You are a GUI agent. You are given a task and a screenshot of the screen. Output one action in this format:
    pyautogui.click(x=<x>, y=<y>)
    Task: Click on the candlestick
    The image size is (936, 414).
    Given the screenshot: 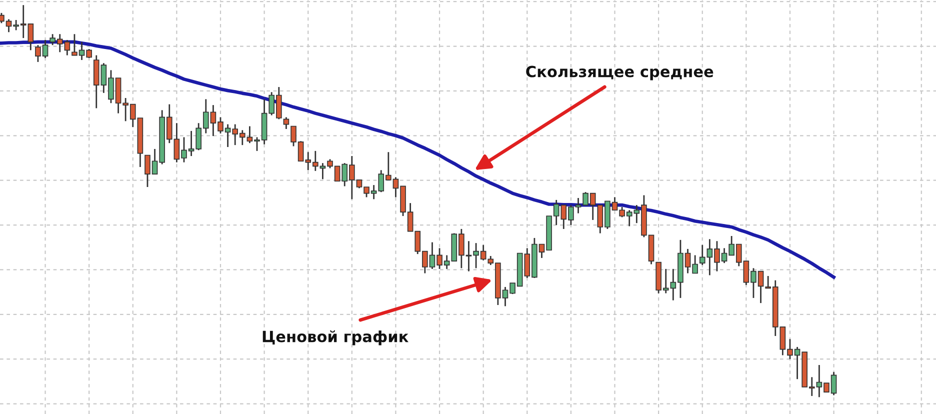 What is the action you would take?
    pyautogui.click(x=286, y=123)
    